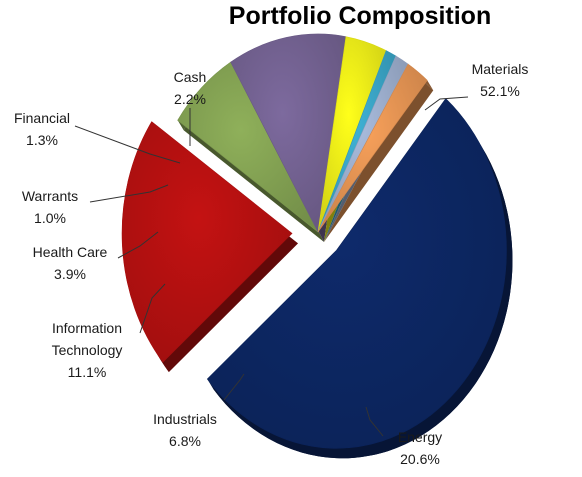 The height and width of the screenshot is (477, 582). Describe the element at coordinates (185, 419) in the screenshot. I see `slice-label: Industrials` at that location.